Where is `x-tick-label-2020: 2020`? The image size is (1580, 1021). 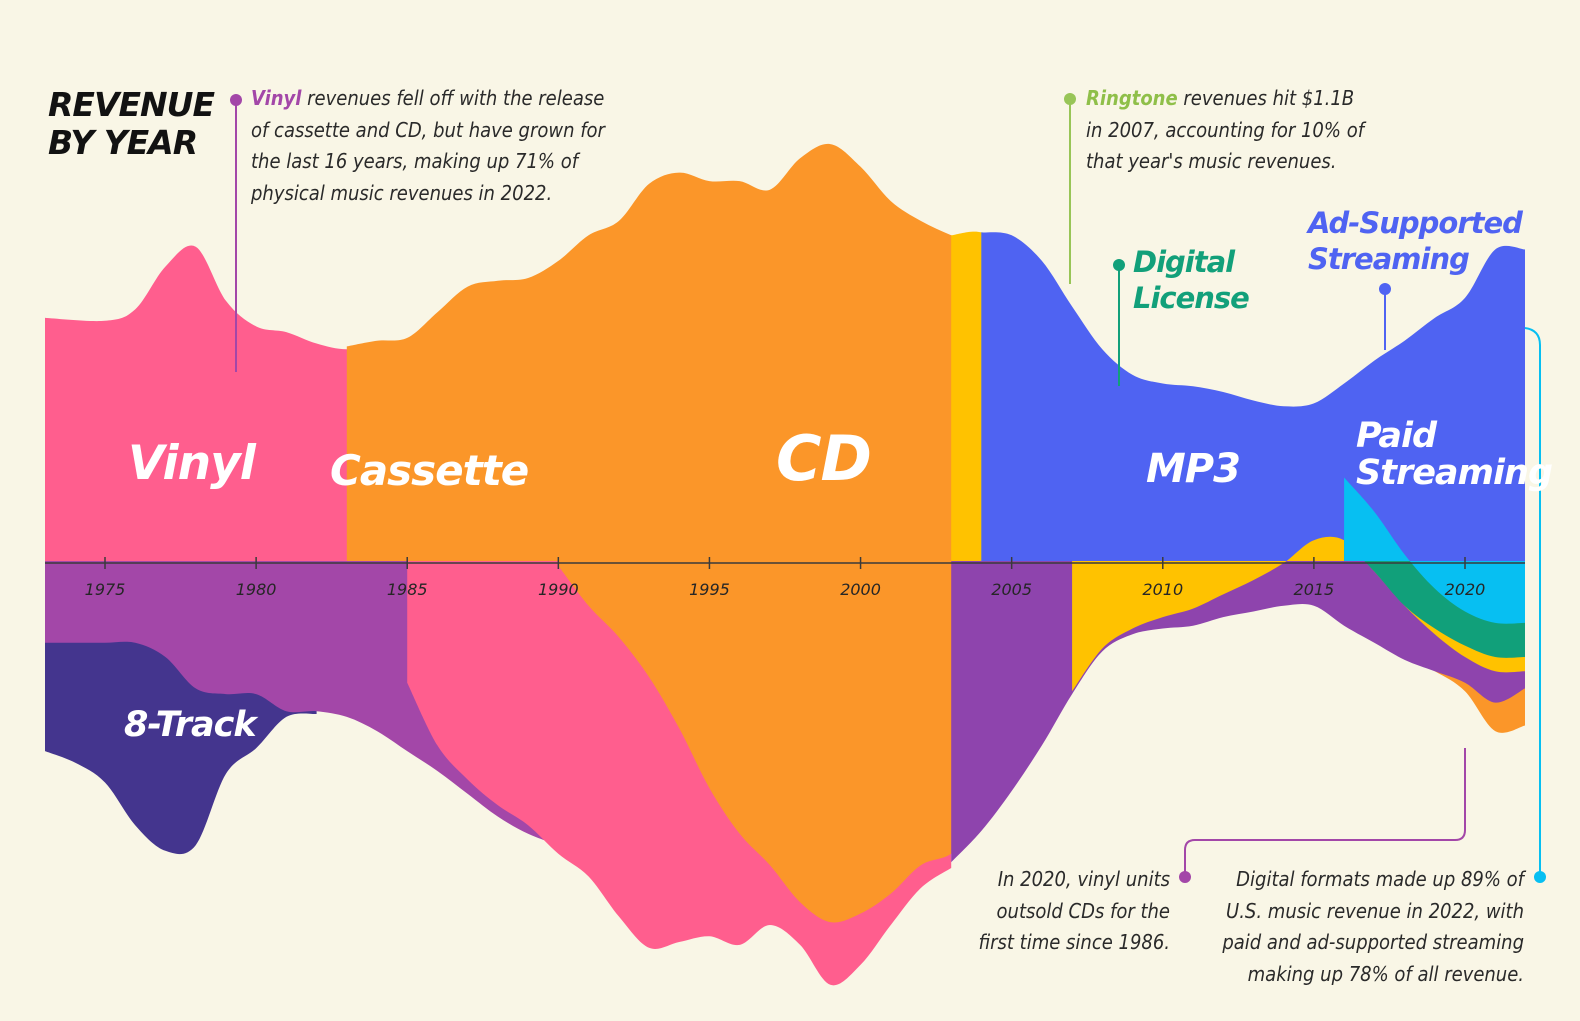 x-tick-label-2020: 2020 is located at coordinates (1465, 589).